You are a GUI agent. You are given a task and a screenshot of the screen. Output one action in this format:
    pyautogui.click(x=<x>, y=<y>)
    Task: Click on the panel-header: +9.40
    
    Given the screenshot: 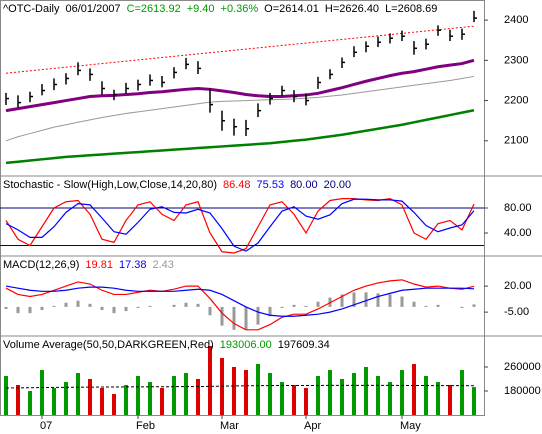 What is the action you would take?
    pyautogui.click(x=201, y=9)
    